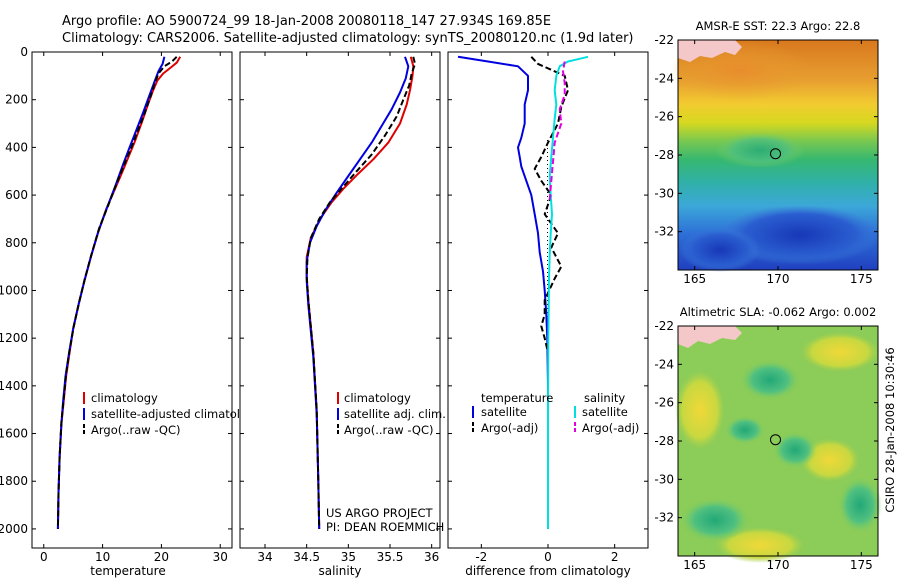 This screenshot has height=580, width=900. What do you see at coordinates (890, 429) in the screenshot?
I see `footer-timestamp: CSIRO 28-Jan-2008 10:30:46` at bounding box center [890, 429].